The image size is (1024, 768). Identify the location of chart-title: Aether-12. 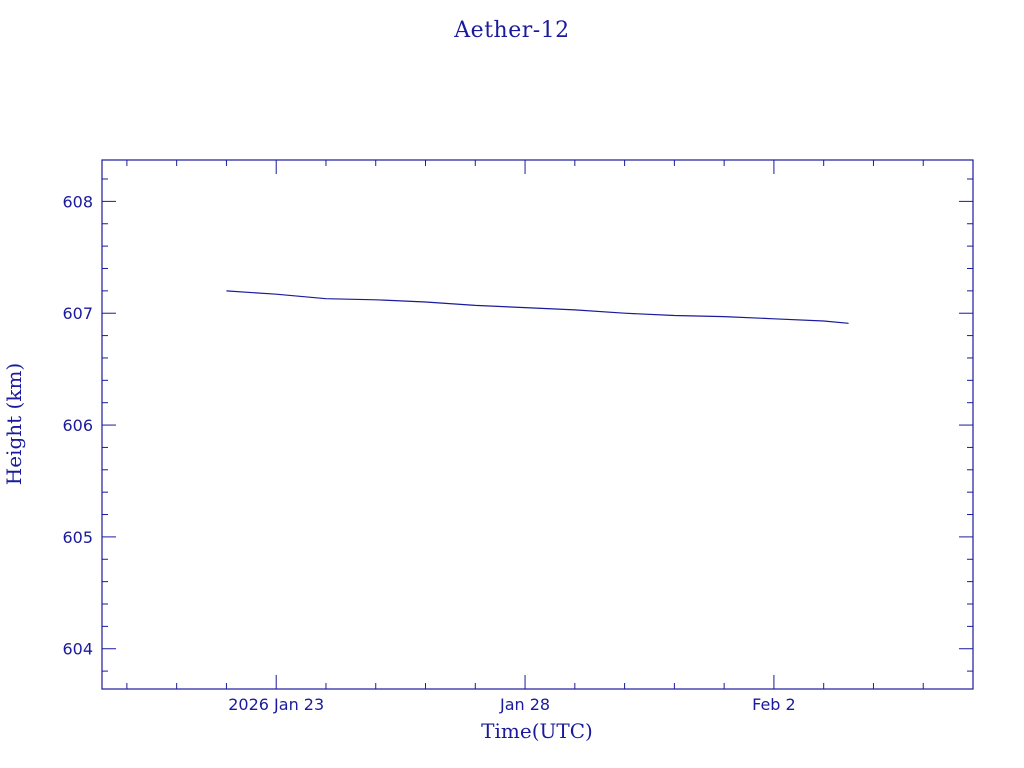
(511, 30).